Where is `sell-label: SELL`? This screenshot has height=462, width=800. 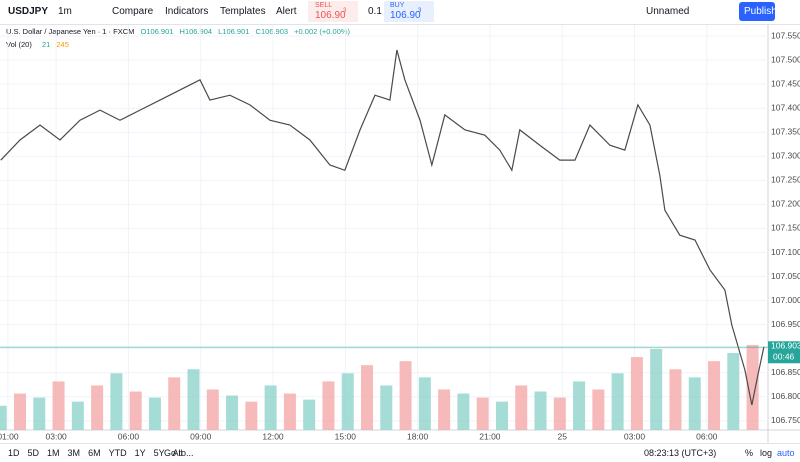
sell-label: SELL is located at coordinates (324, 5).